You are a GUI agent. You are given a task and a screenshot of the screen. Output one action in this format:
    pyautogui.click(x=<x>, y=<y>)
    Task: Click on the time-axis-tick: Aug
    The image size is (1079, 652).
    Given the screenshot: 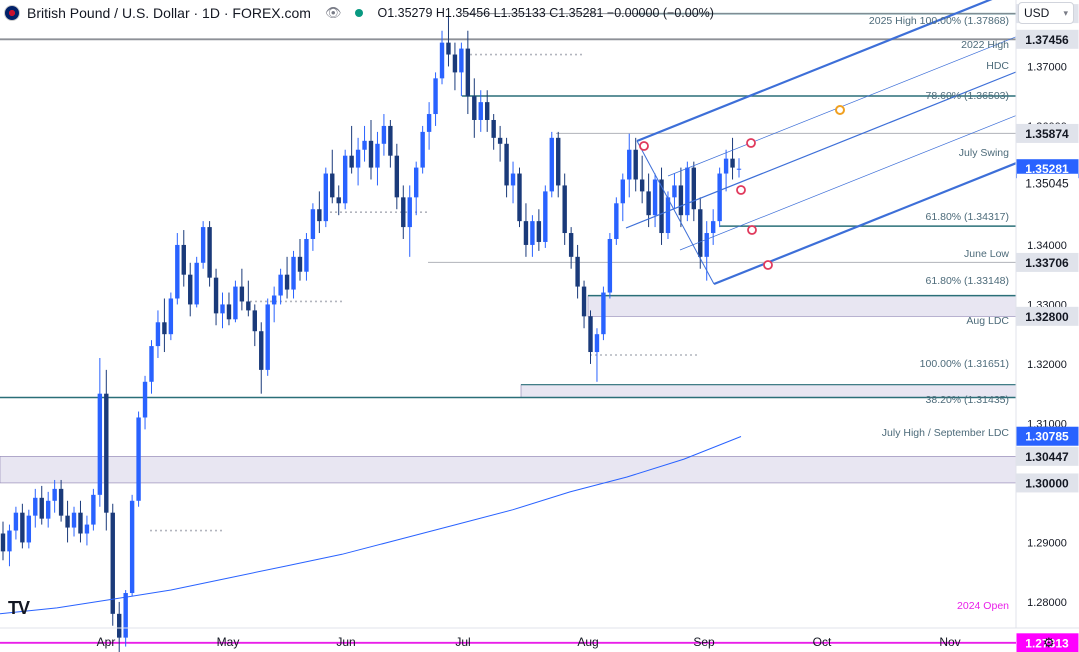 What is the action you would take?
    pyautogui.click(x=587, y=642)
    